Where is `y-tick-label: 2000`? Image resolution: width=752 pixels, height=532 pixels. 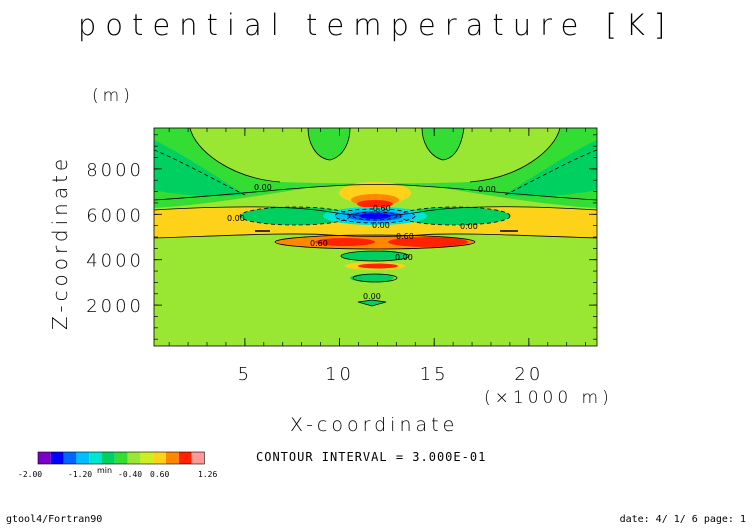
y-tick-label: 2000 is located at coordinates (115, 306).